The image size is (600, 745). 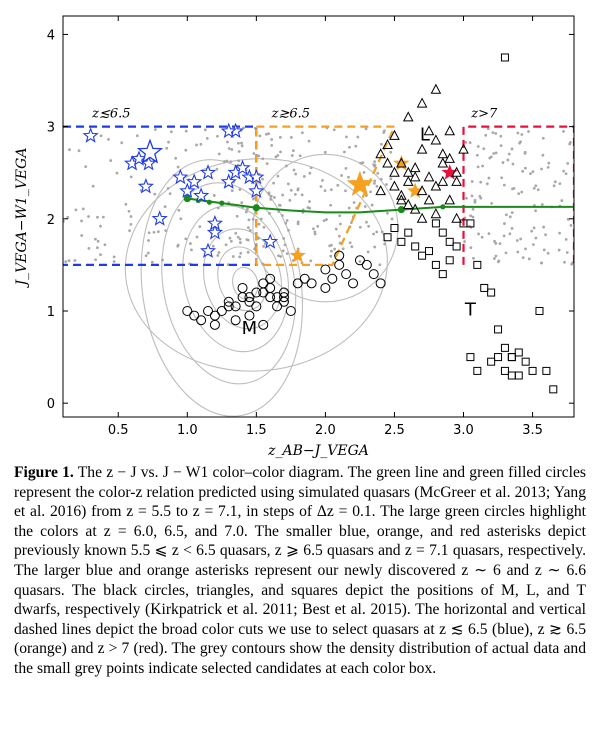 I want to click on y-tick-label: 2, so click(x=51, y=220).